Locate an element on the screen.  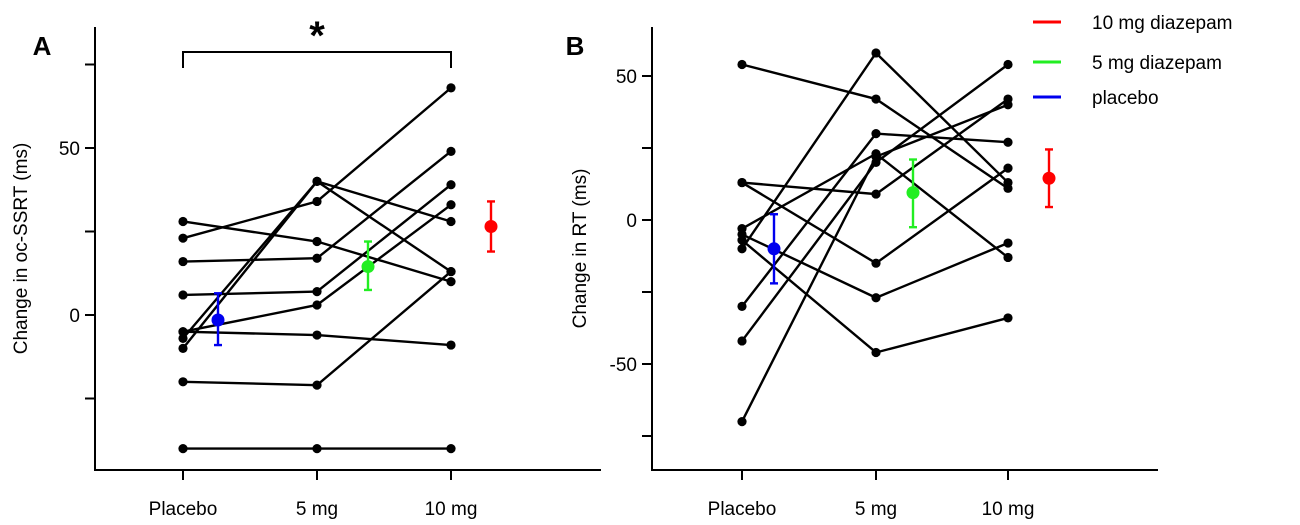
significance-bracket is located at coordinates (317, 59).